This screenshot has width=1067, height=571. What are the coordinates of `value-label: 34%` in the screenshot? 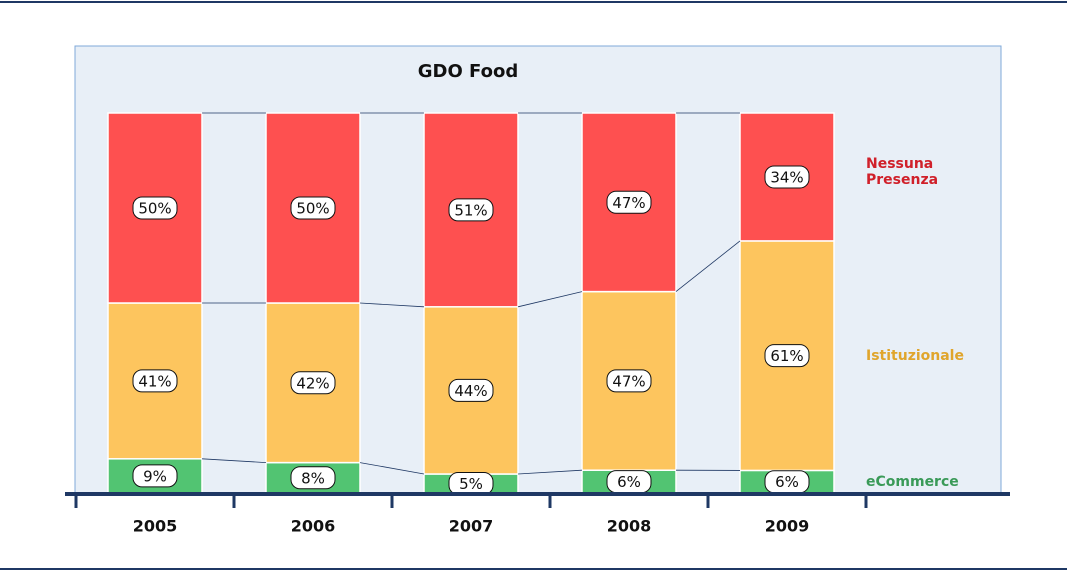 It's located at (786, 177).